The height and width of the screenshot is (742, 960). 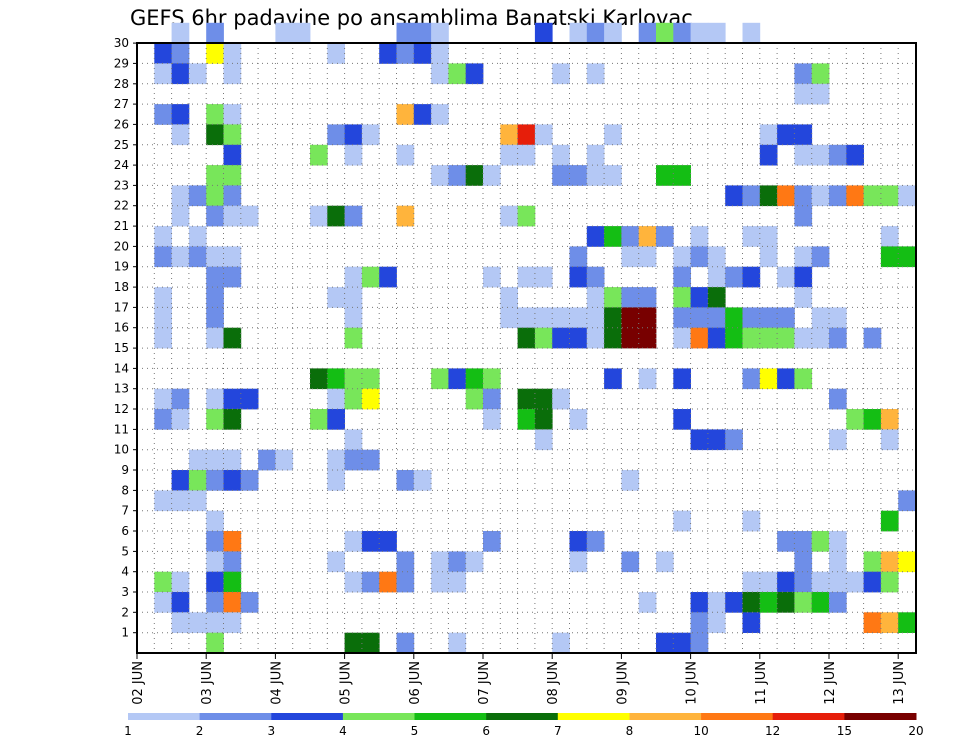 I want to click on y-tick-label: 1, so click(x=125, y=633).